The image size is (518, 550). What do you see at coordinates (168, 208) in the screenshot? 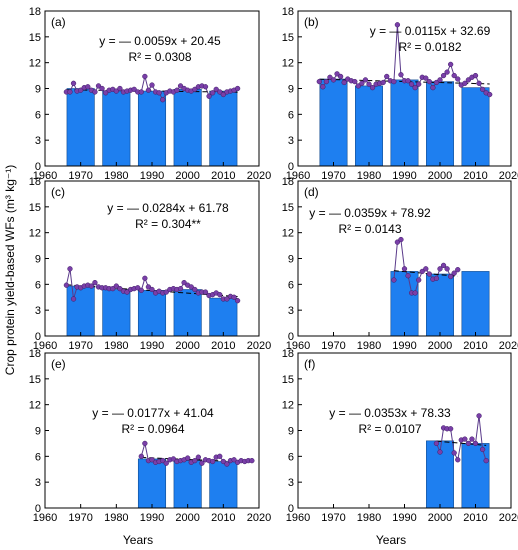
I see `trend-equation: y = — 0.0284x + 61.78` at bounding box center [168, 208].